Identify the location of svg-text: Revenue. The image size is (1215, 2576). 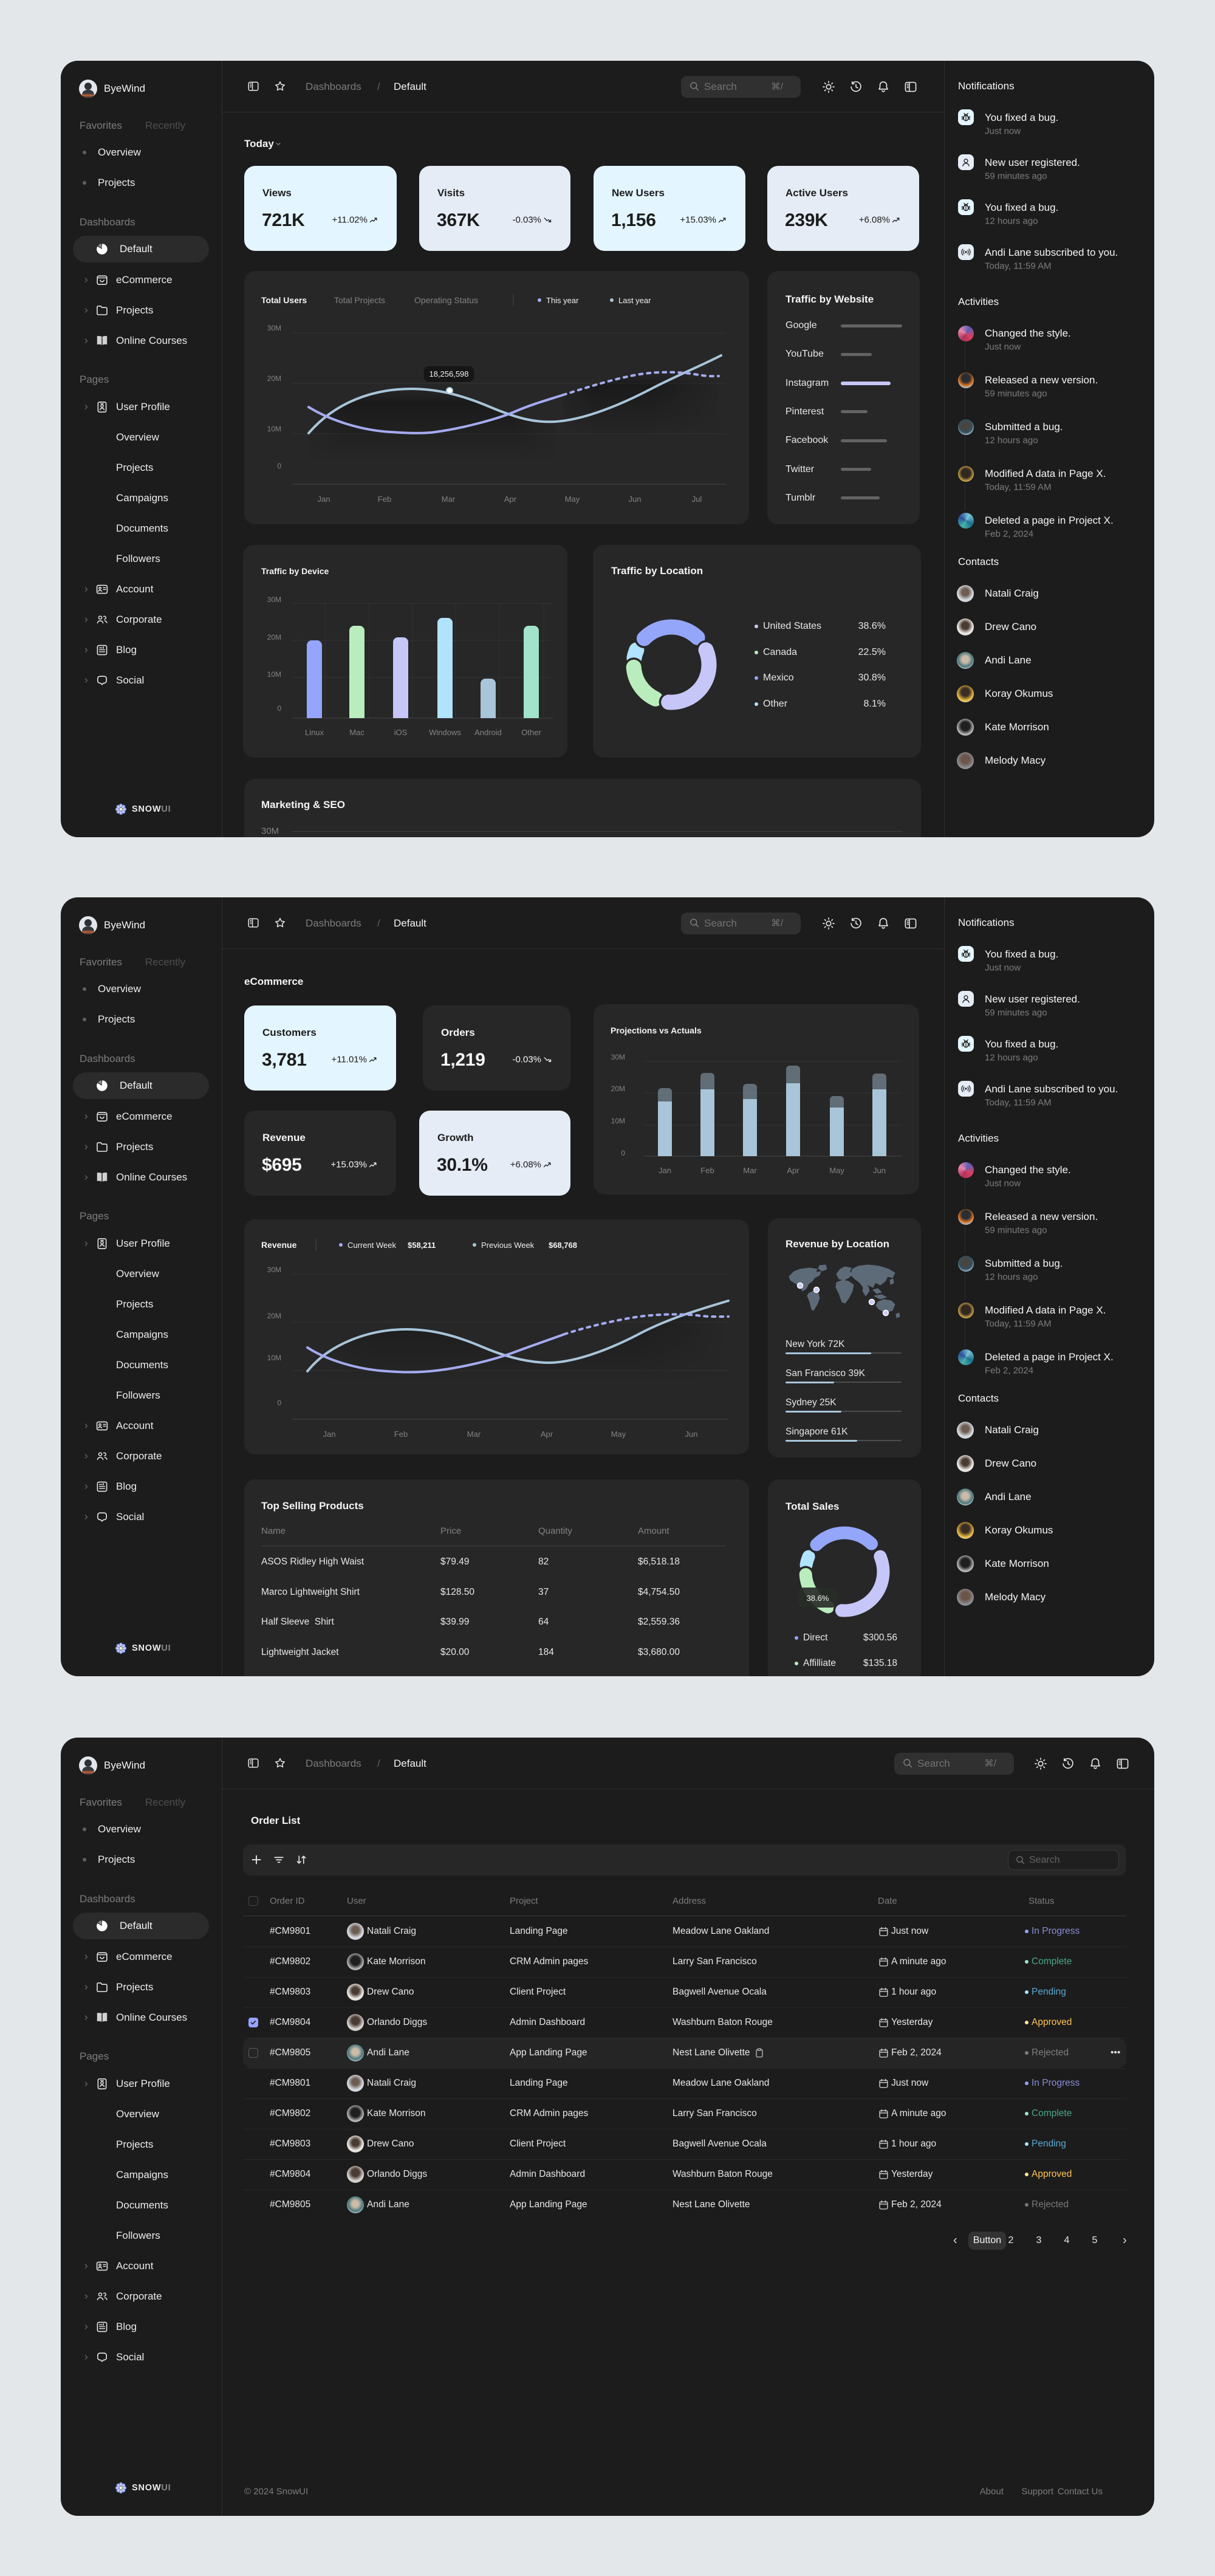
(279, 1245).